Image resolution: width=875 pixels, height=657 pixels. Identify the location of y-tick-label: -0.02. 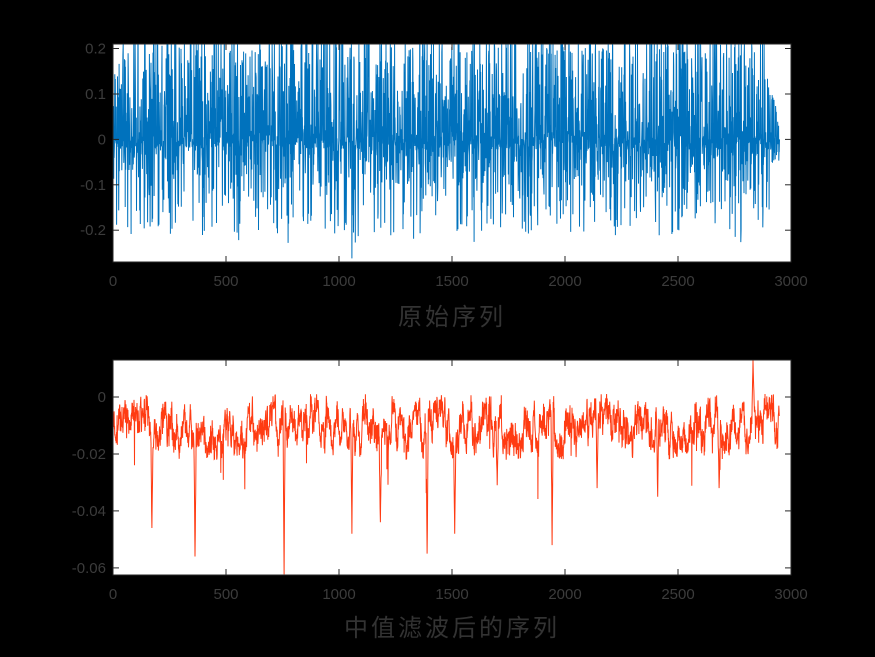
(89, 454).